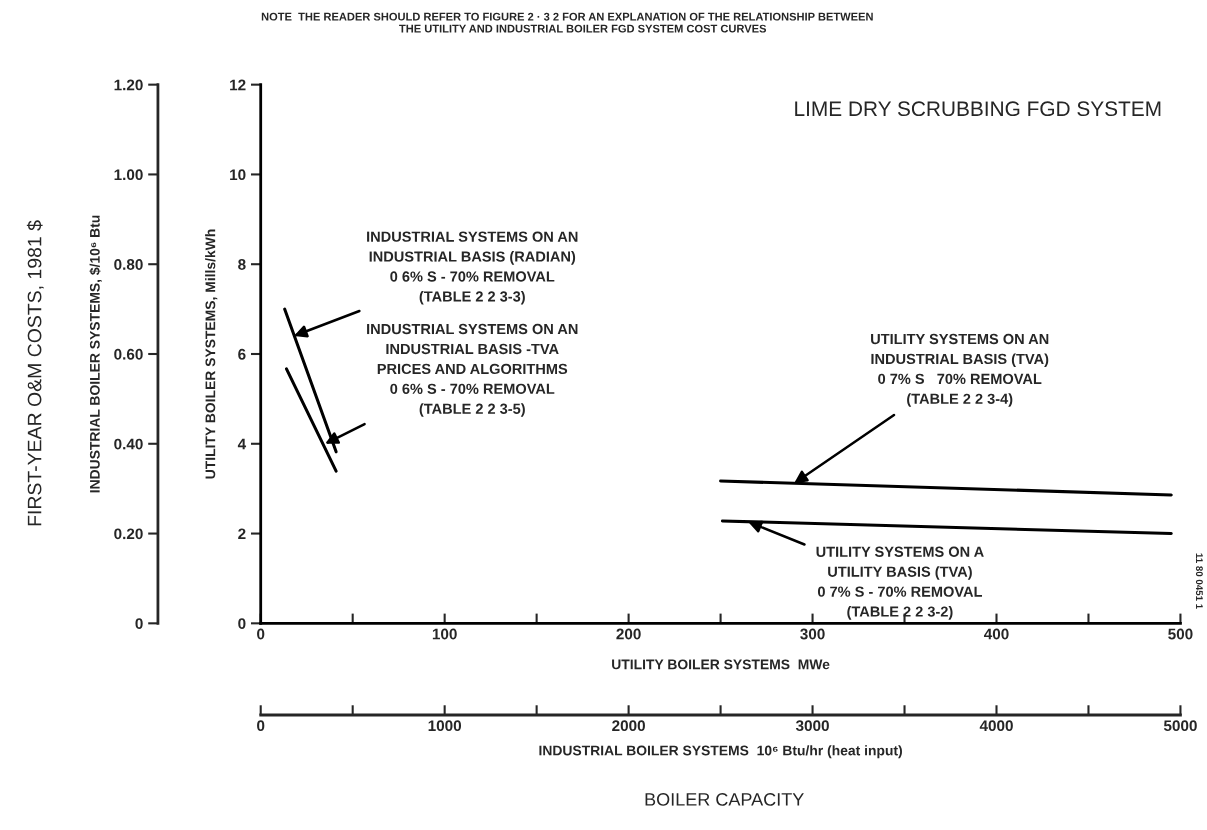 This screenshot has height=830, width=1207. Describe the element at coordinates (128, 85) in the screenshot. I see `y2-tick-label: 1.20` at that location.